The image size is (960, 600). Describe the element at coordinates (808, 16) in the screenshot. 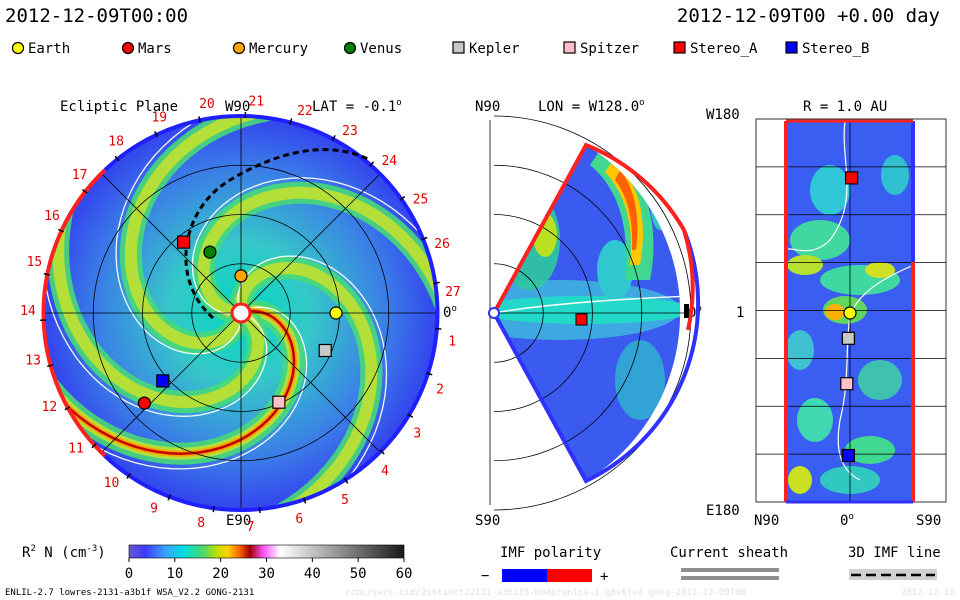

I see `timestamp-right: 2012-12-09T00 +0.00 day` at that location.